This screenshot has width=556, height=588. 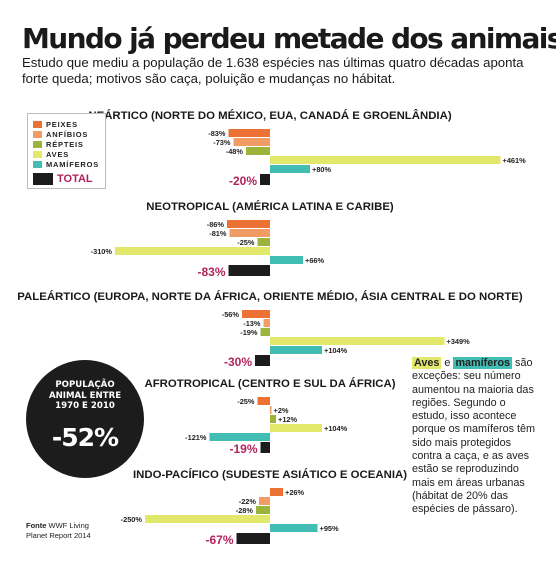 I want to click on legend-item-peixes: PEIXES, so click(x=55, y=124).